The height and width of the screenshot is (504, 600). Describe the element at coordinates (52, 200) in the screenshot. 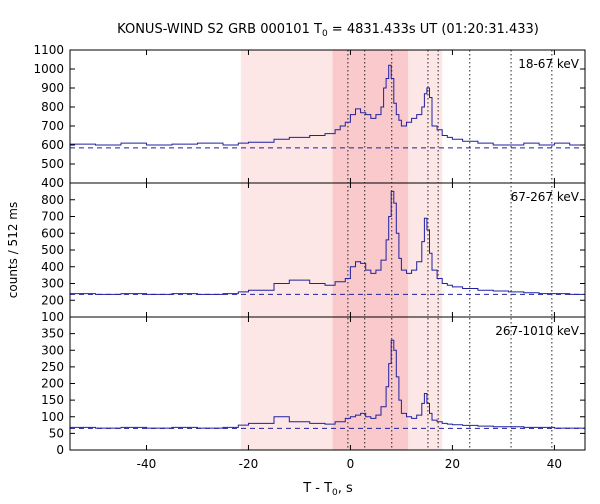

I see `ytick-label-p1-7: 800` at that location.